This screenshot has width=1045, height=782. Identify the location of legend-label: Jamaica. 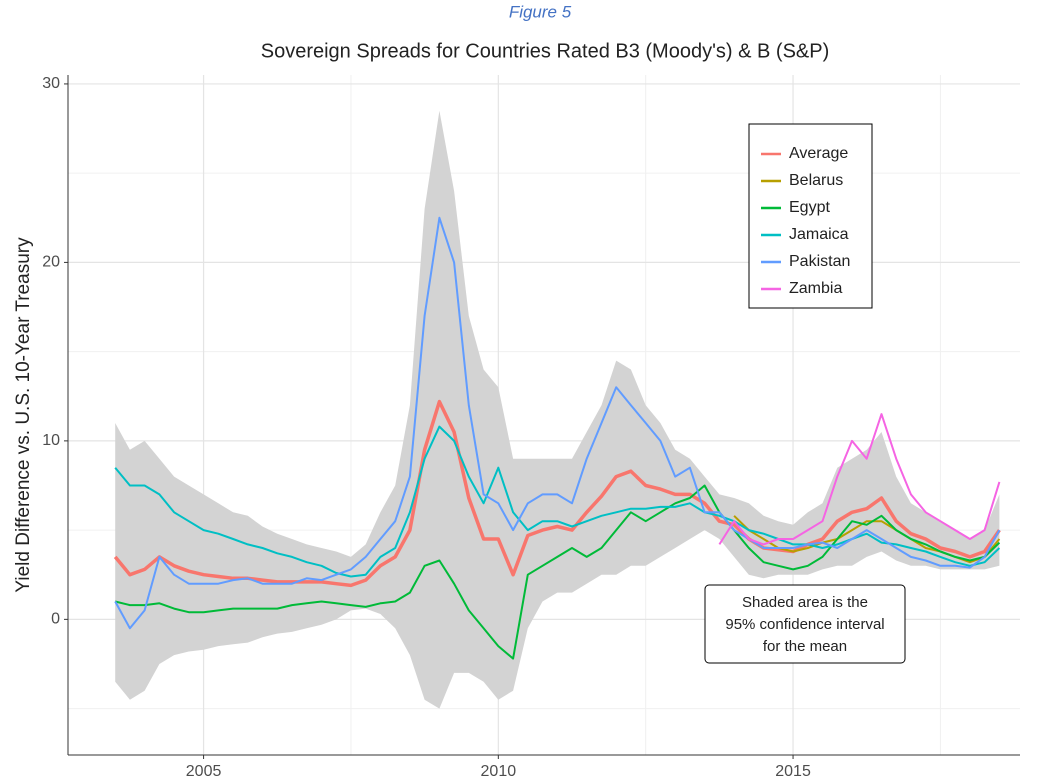
(819, 234).